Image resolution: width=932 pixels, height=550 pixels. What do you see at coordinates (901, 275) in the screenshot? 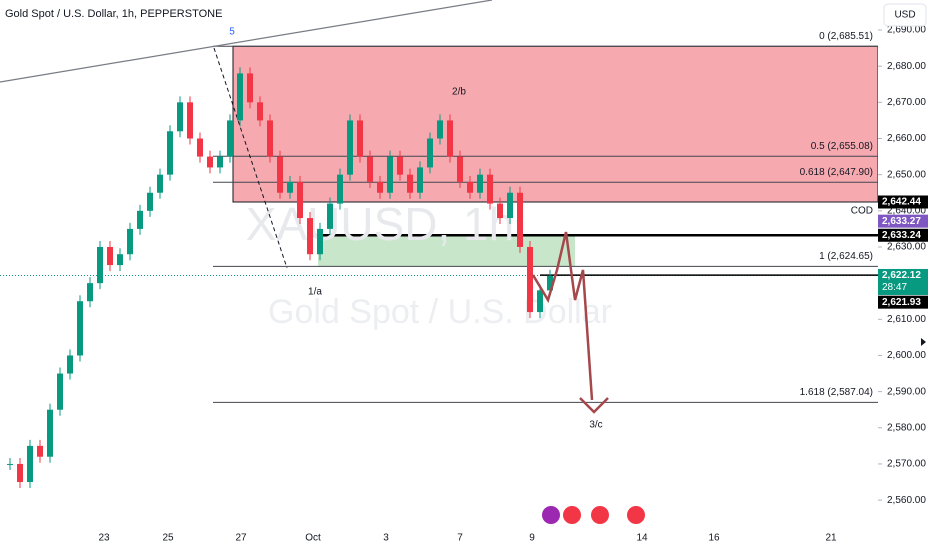
I see `price-badge-label: 2,622.12` at bounding box center [901, 275].